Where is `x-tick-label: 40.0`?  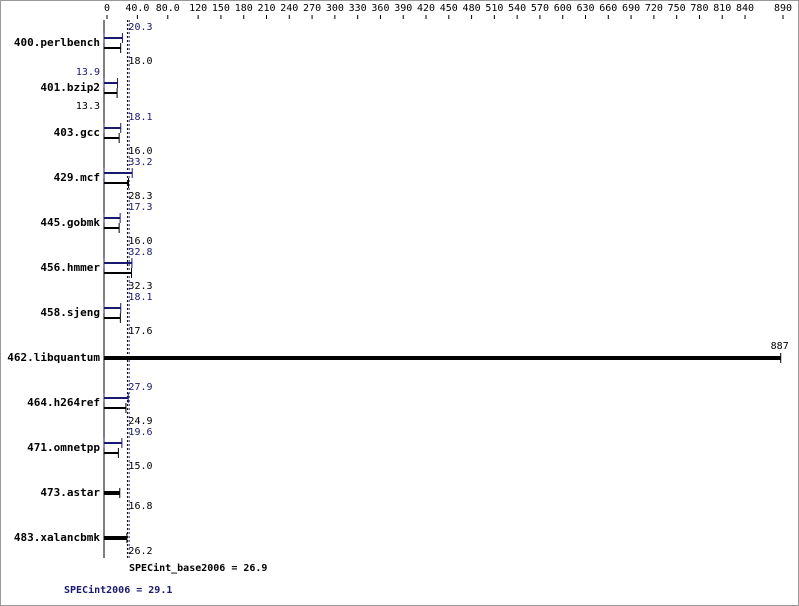
x-tick-label: 40.0 is located at coordinates (137, 8).